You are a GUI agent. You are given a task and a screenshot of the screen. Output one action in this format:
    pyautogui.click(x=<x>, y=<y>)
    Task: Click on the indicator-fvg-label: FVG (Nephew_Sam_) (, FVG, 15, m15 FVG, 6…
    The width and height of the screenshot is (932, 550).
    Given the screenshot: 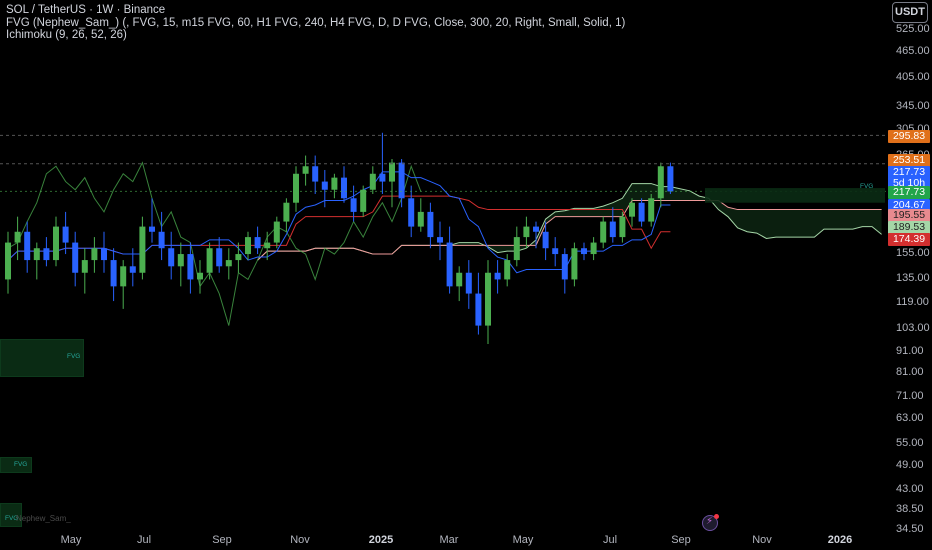 What is the action you would take?
    pyautogui.click(x=316, y=23)
    